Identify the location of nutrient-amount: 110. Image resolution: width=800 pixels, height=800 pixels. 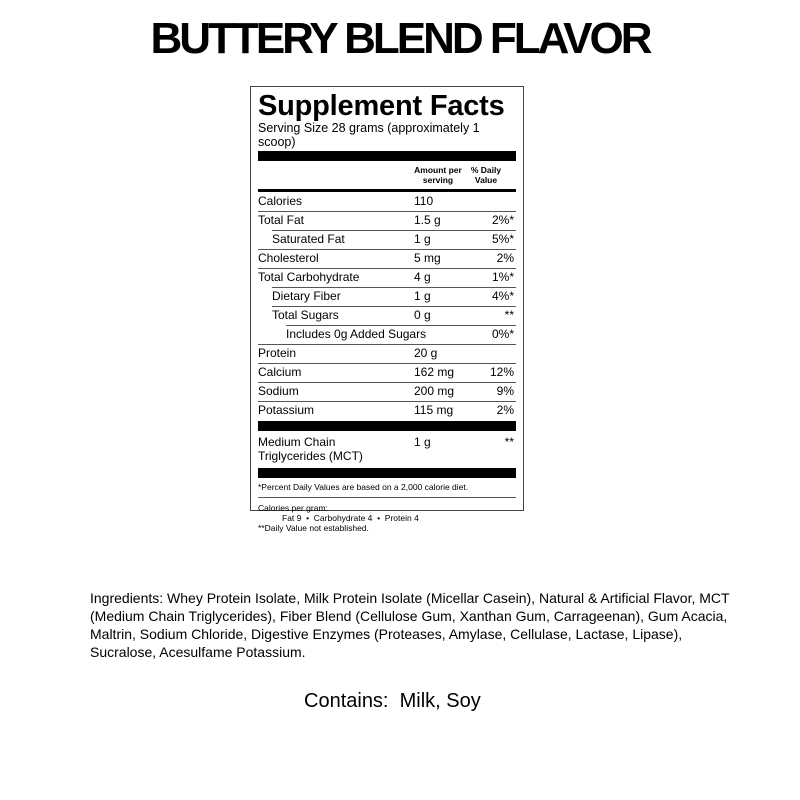
(424, 201).